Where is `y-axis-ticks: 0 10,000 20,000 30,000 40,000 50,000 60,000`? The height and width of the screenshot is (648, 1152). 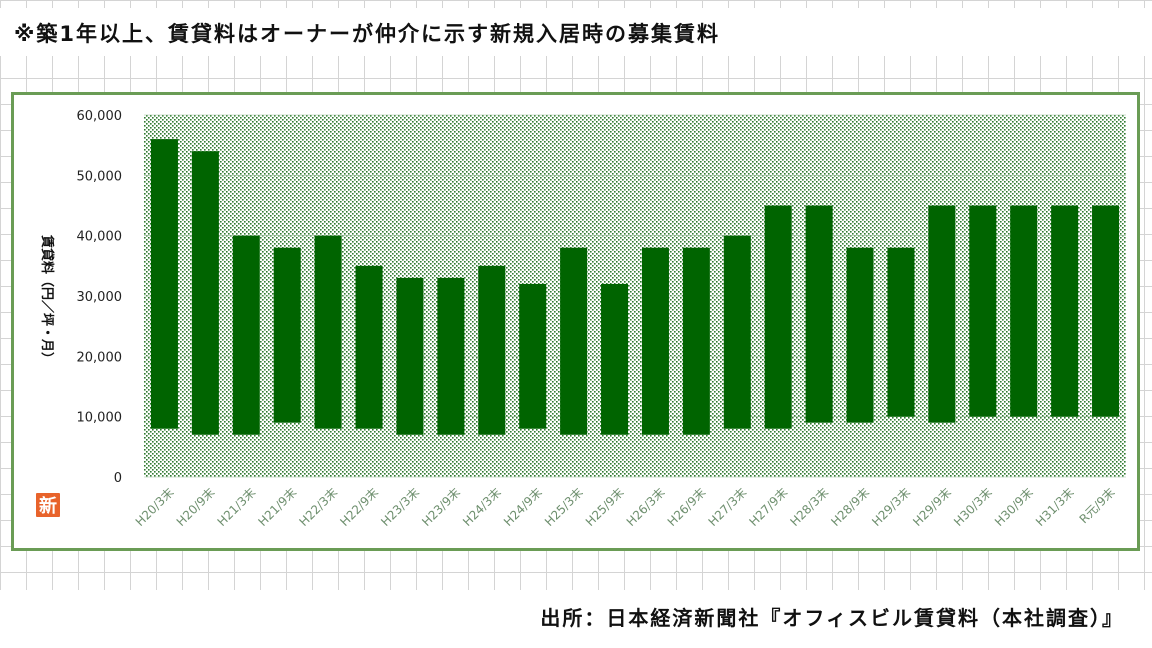
y-axis-ticks: 0 10,000 20,000 30,000 40,000 50,000 60,000 is located at coordinates (100, 297).